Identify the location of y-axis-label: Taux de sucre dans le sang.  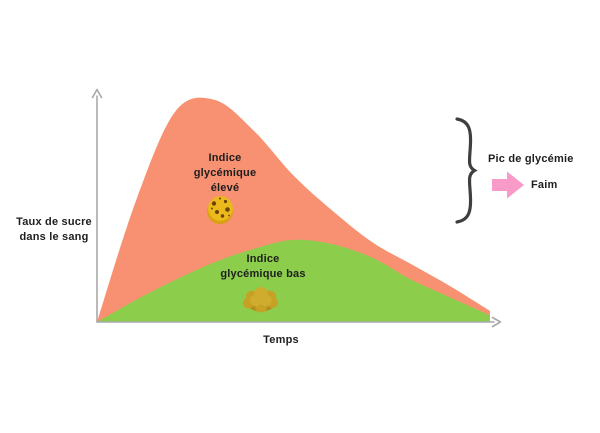
(54, 229).